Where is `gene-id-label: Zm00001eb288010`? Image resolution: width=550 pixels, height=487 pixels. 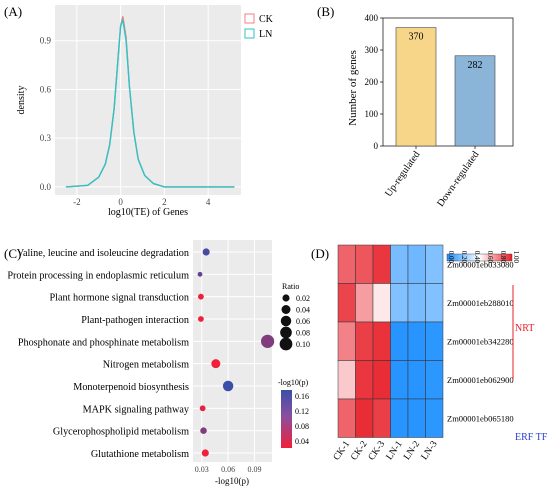 gene-id-label: Zm00001eb288010 is located at coordinates (480, 303).